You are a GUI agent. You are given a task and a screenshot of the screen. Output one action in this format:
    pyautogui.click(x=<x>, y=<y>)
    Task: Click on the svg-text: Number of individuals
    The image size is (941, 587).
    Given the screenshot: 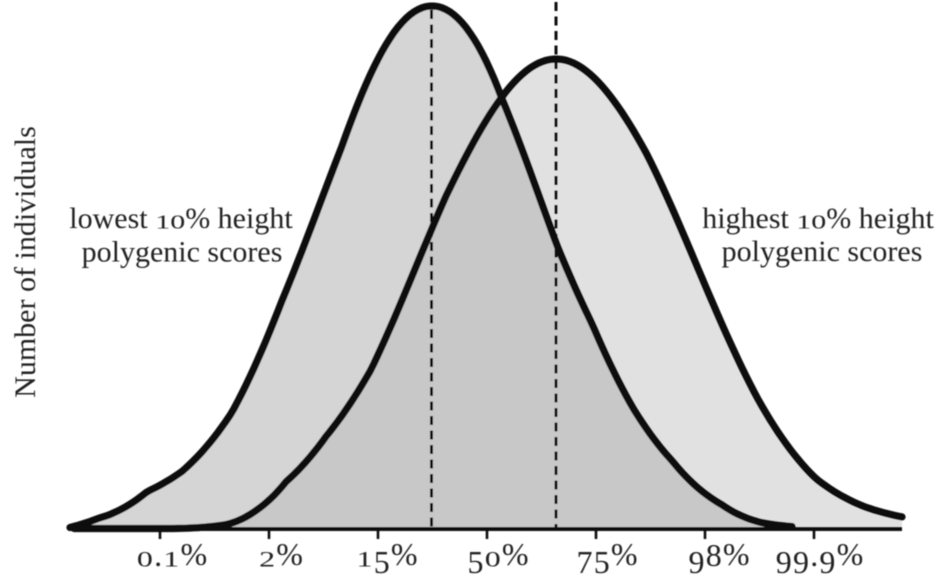 What is the action you would take?
    pyautogui.click(x=25, y=262)
    